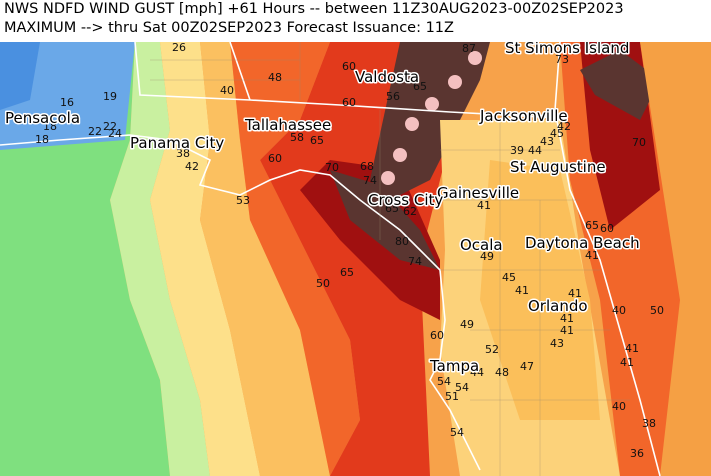 The height and width of the screenshot is (476, 711). Describe the element at coordinates (481, 245) in the screenshot. I see `city-label: Ocala` at that location.